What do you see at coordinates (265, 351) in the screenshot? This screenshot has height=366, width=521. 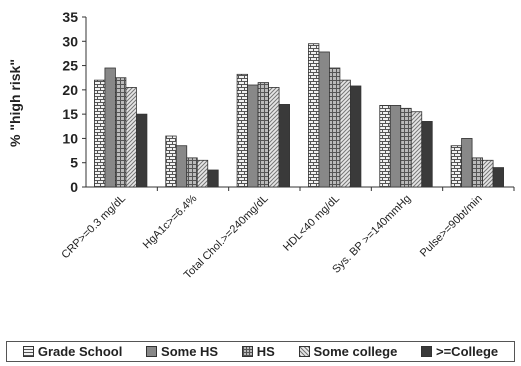 I see `legend-label: HS` at bounding box center [265, 351].